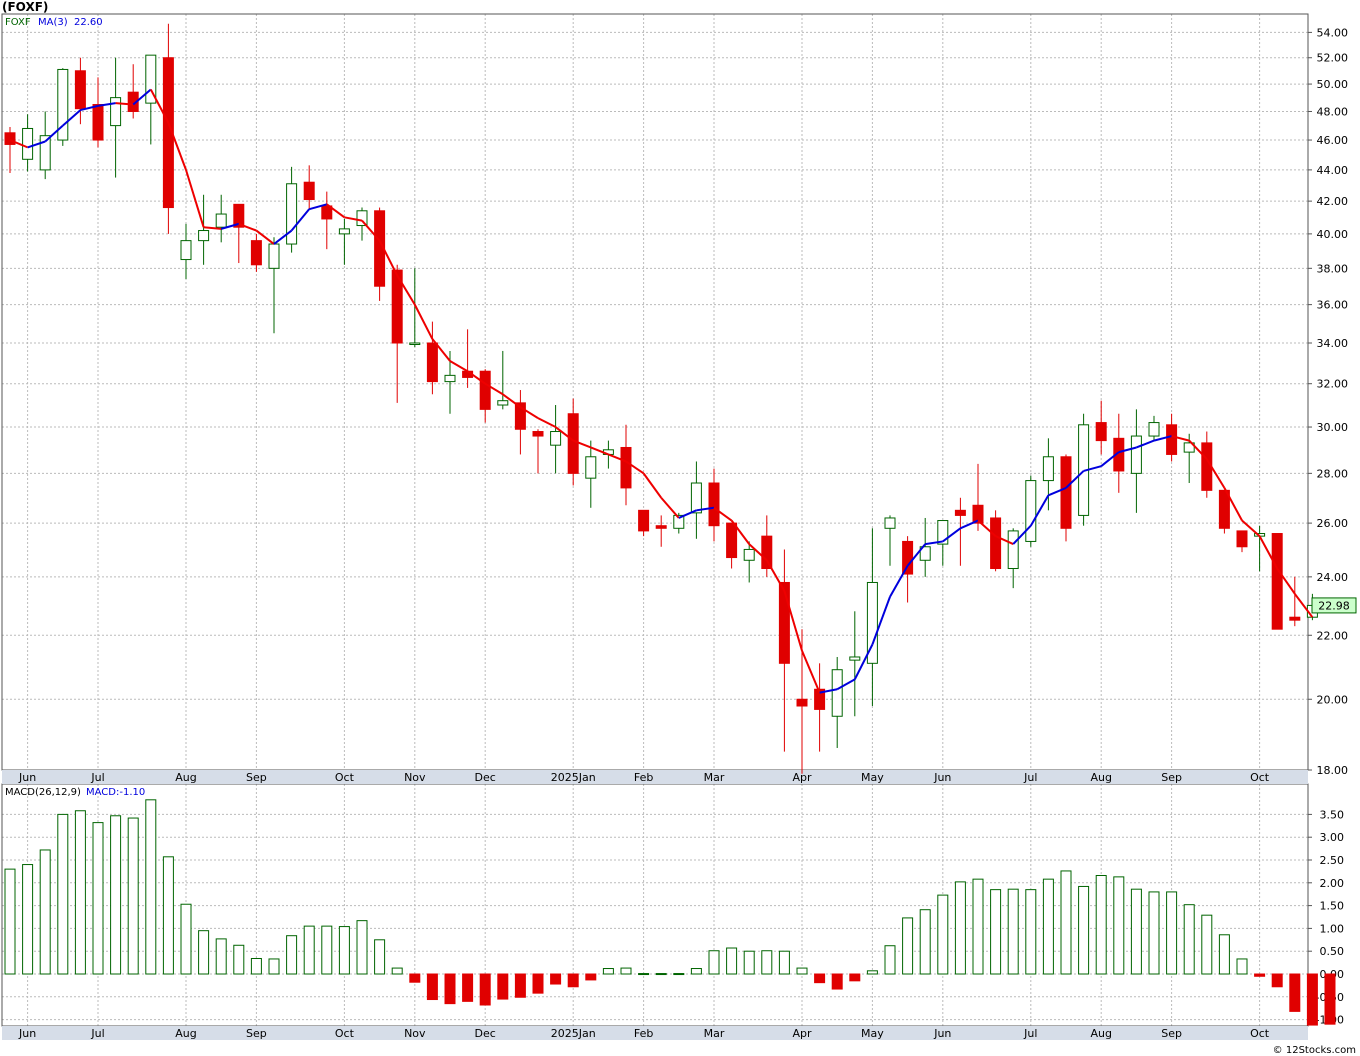 The image size is (1360, 1056). I want to click on month-label: Dec, so click(485, 777).